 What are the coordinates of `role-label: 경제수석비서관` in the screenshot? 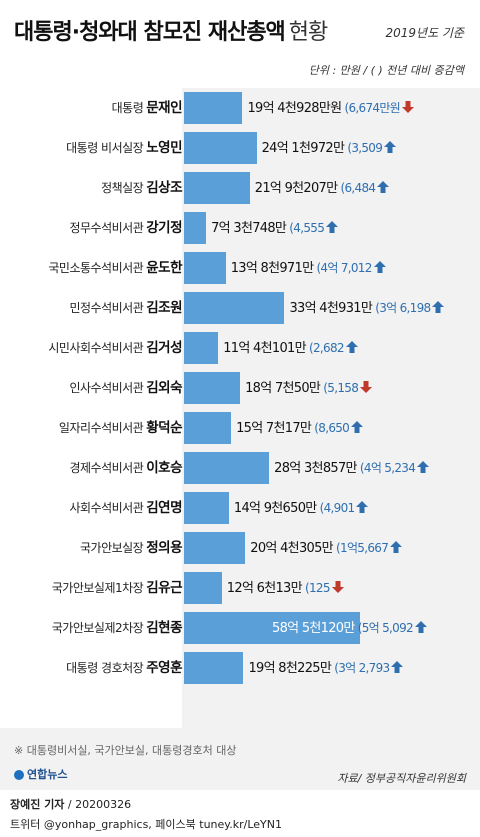 It's located at (106, 468).